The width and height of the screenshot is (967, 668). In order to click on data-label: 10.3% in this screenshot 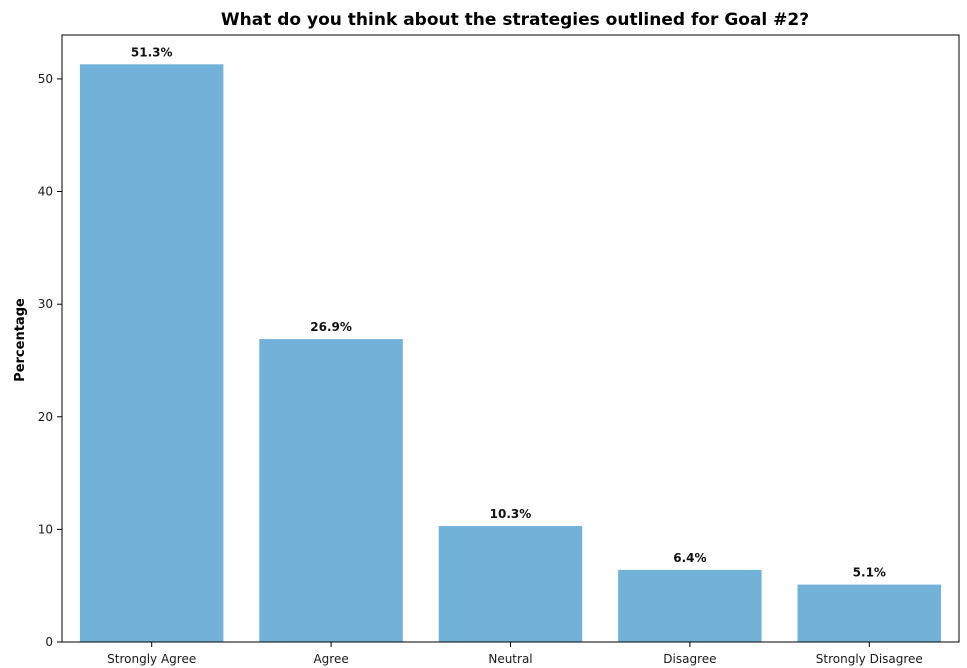, I will do `click(511, 514)`.